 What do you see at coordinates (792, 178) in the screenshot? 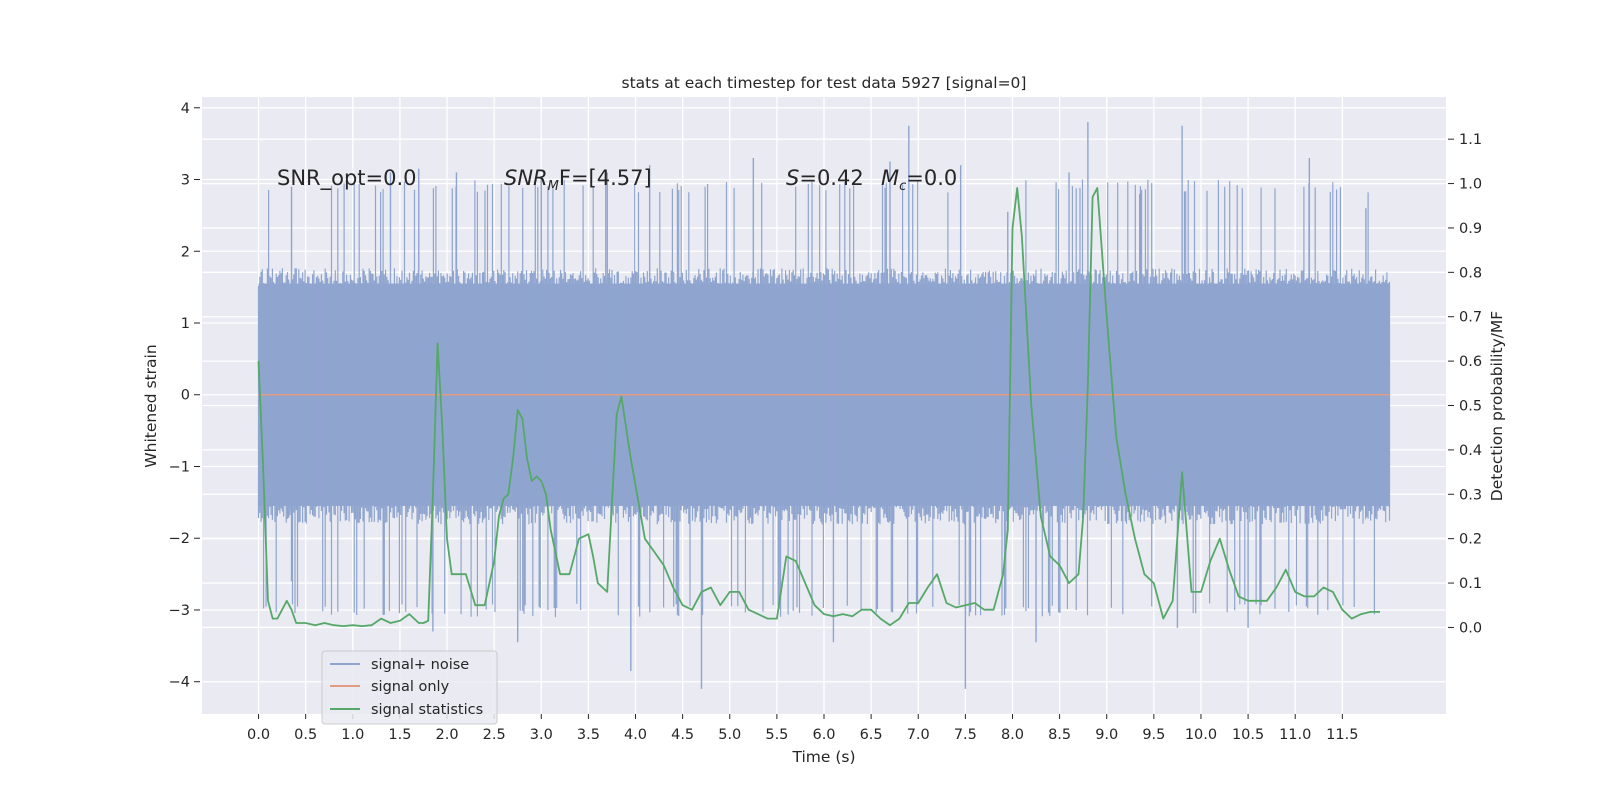
I see `s-italic: S` at bounding box center [792, 178].